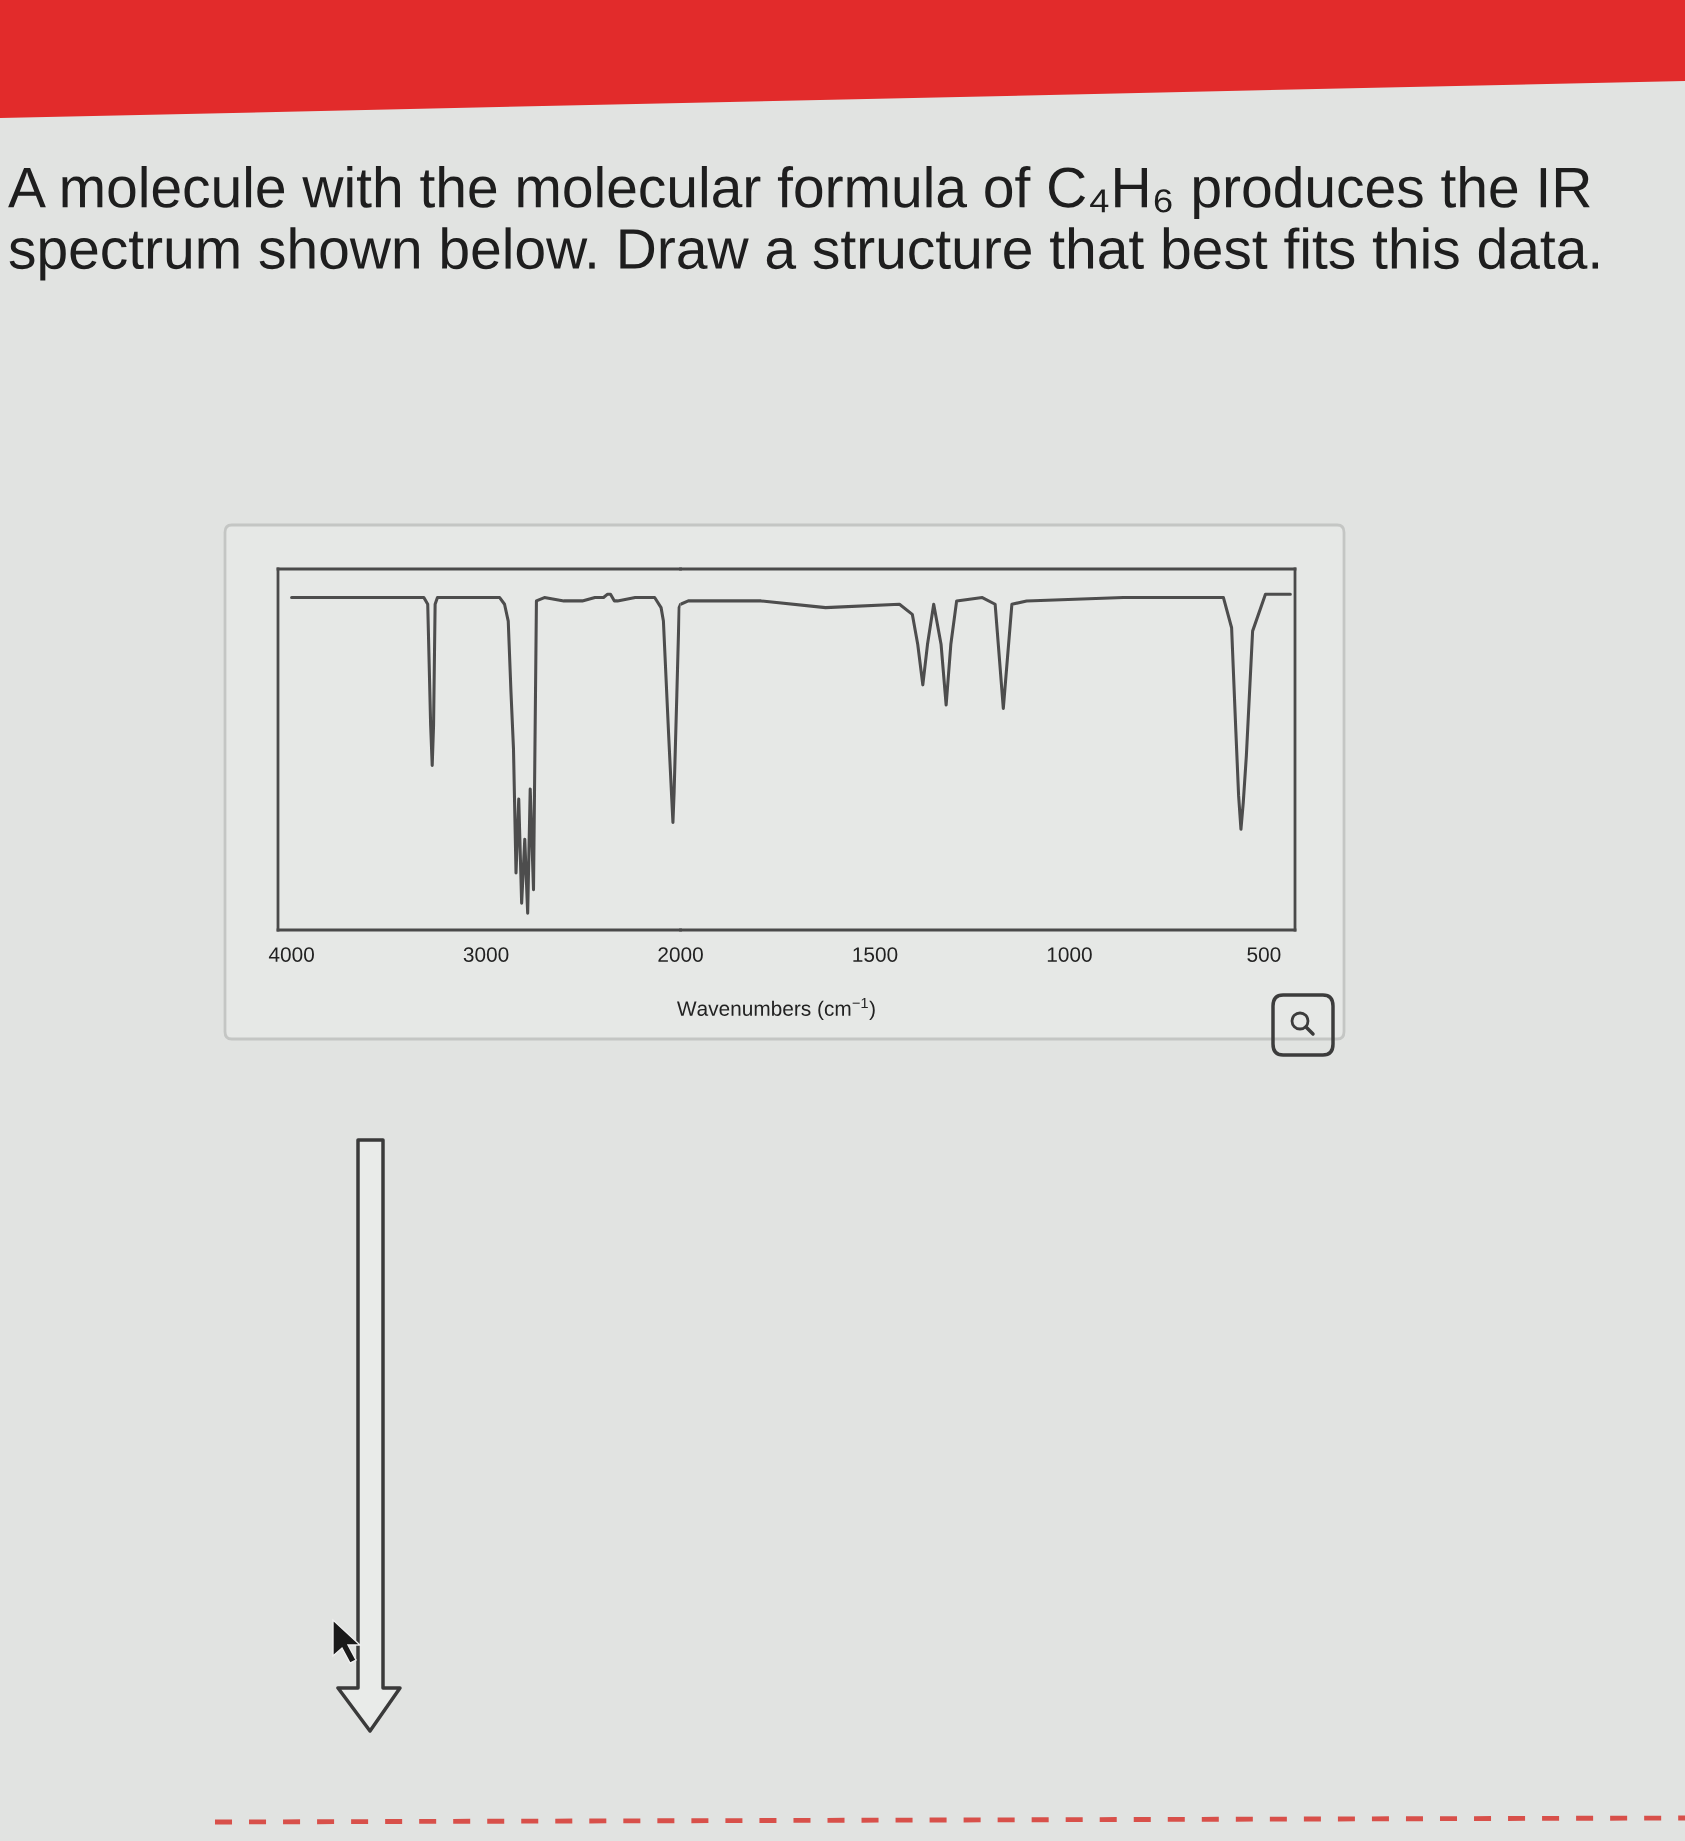 Image resolution: width=1685 pixels, height=1841 pixels. Describe the element at coordinates (680, 954) in the screenshot. I see `x-tick-label: 2000` at that location.